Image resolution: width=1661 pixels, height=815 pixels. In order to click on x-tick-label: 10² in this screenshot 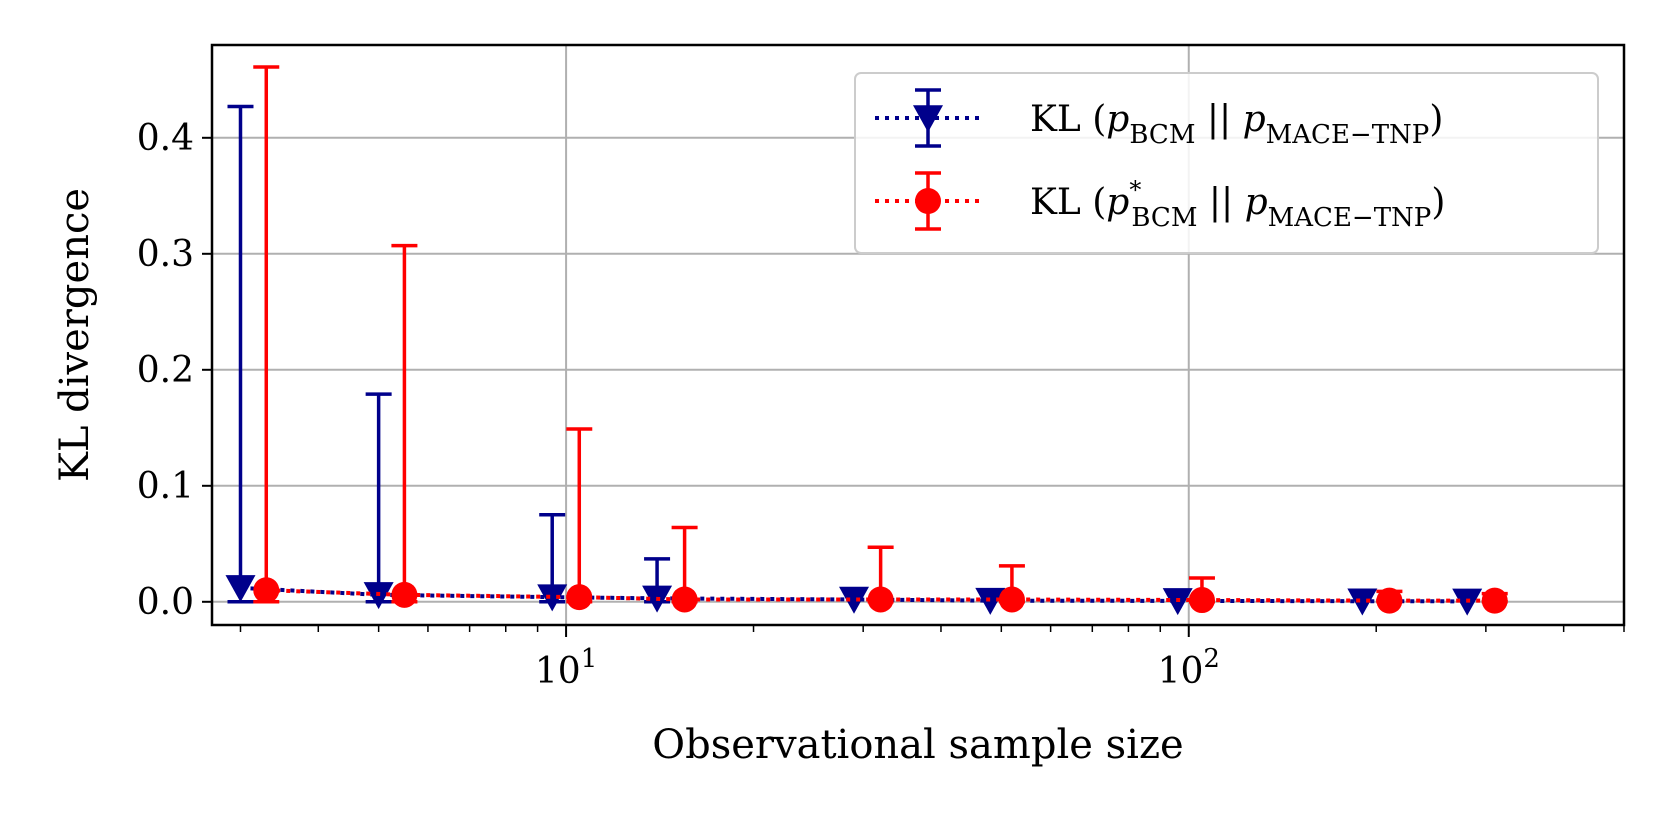, I will do `click(1189, 668)`.